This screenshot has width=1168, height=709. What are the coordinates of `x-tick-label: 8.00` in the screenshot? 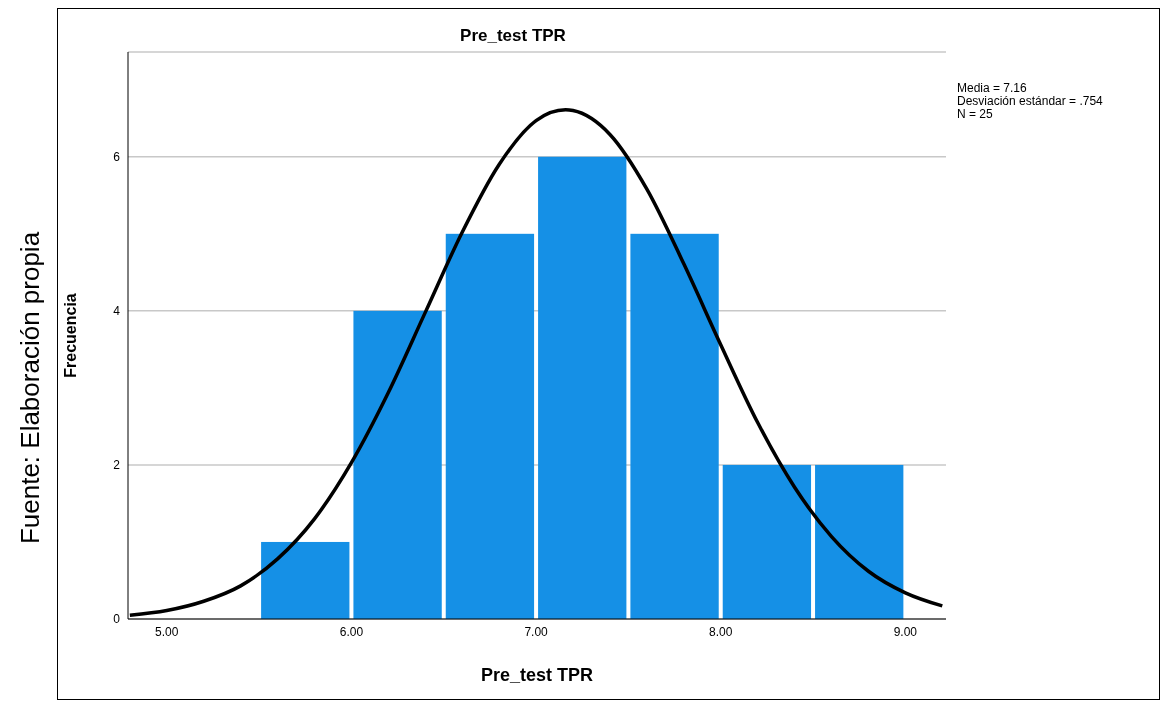 It's located at (721, 631).